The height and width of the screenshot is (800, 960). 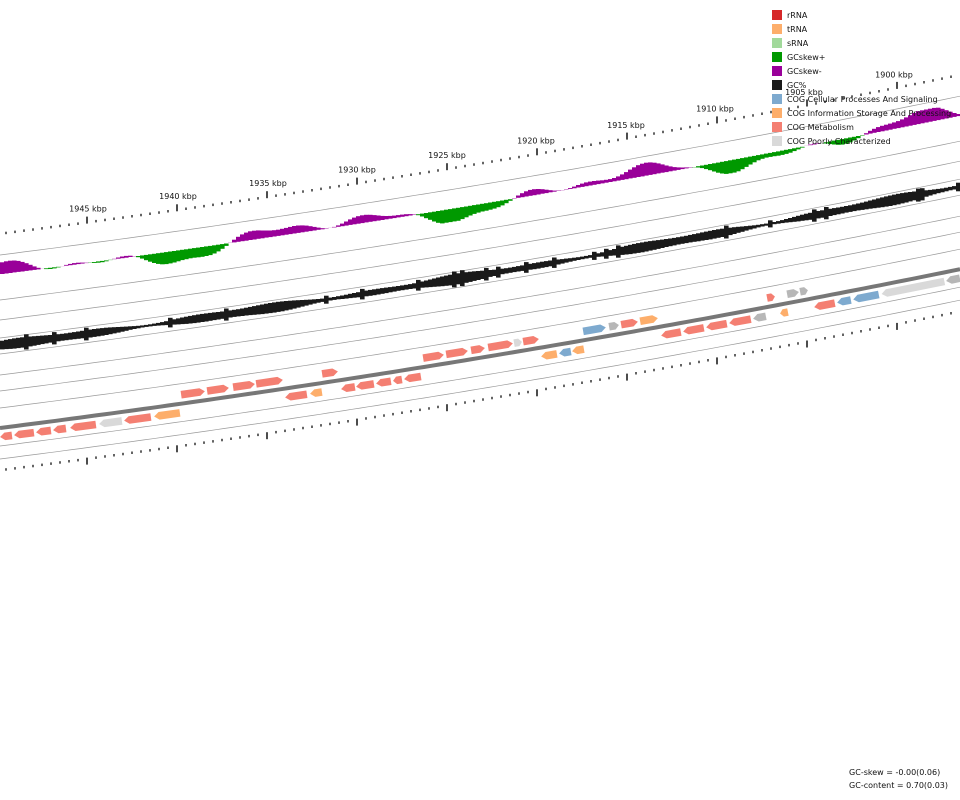 I want to click on legend-item-gc-percent: GC%, so click(x=865, y=85).